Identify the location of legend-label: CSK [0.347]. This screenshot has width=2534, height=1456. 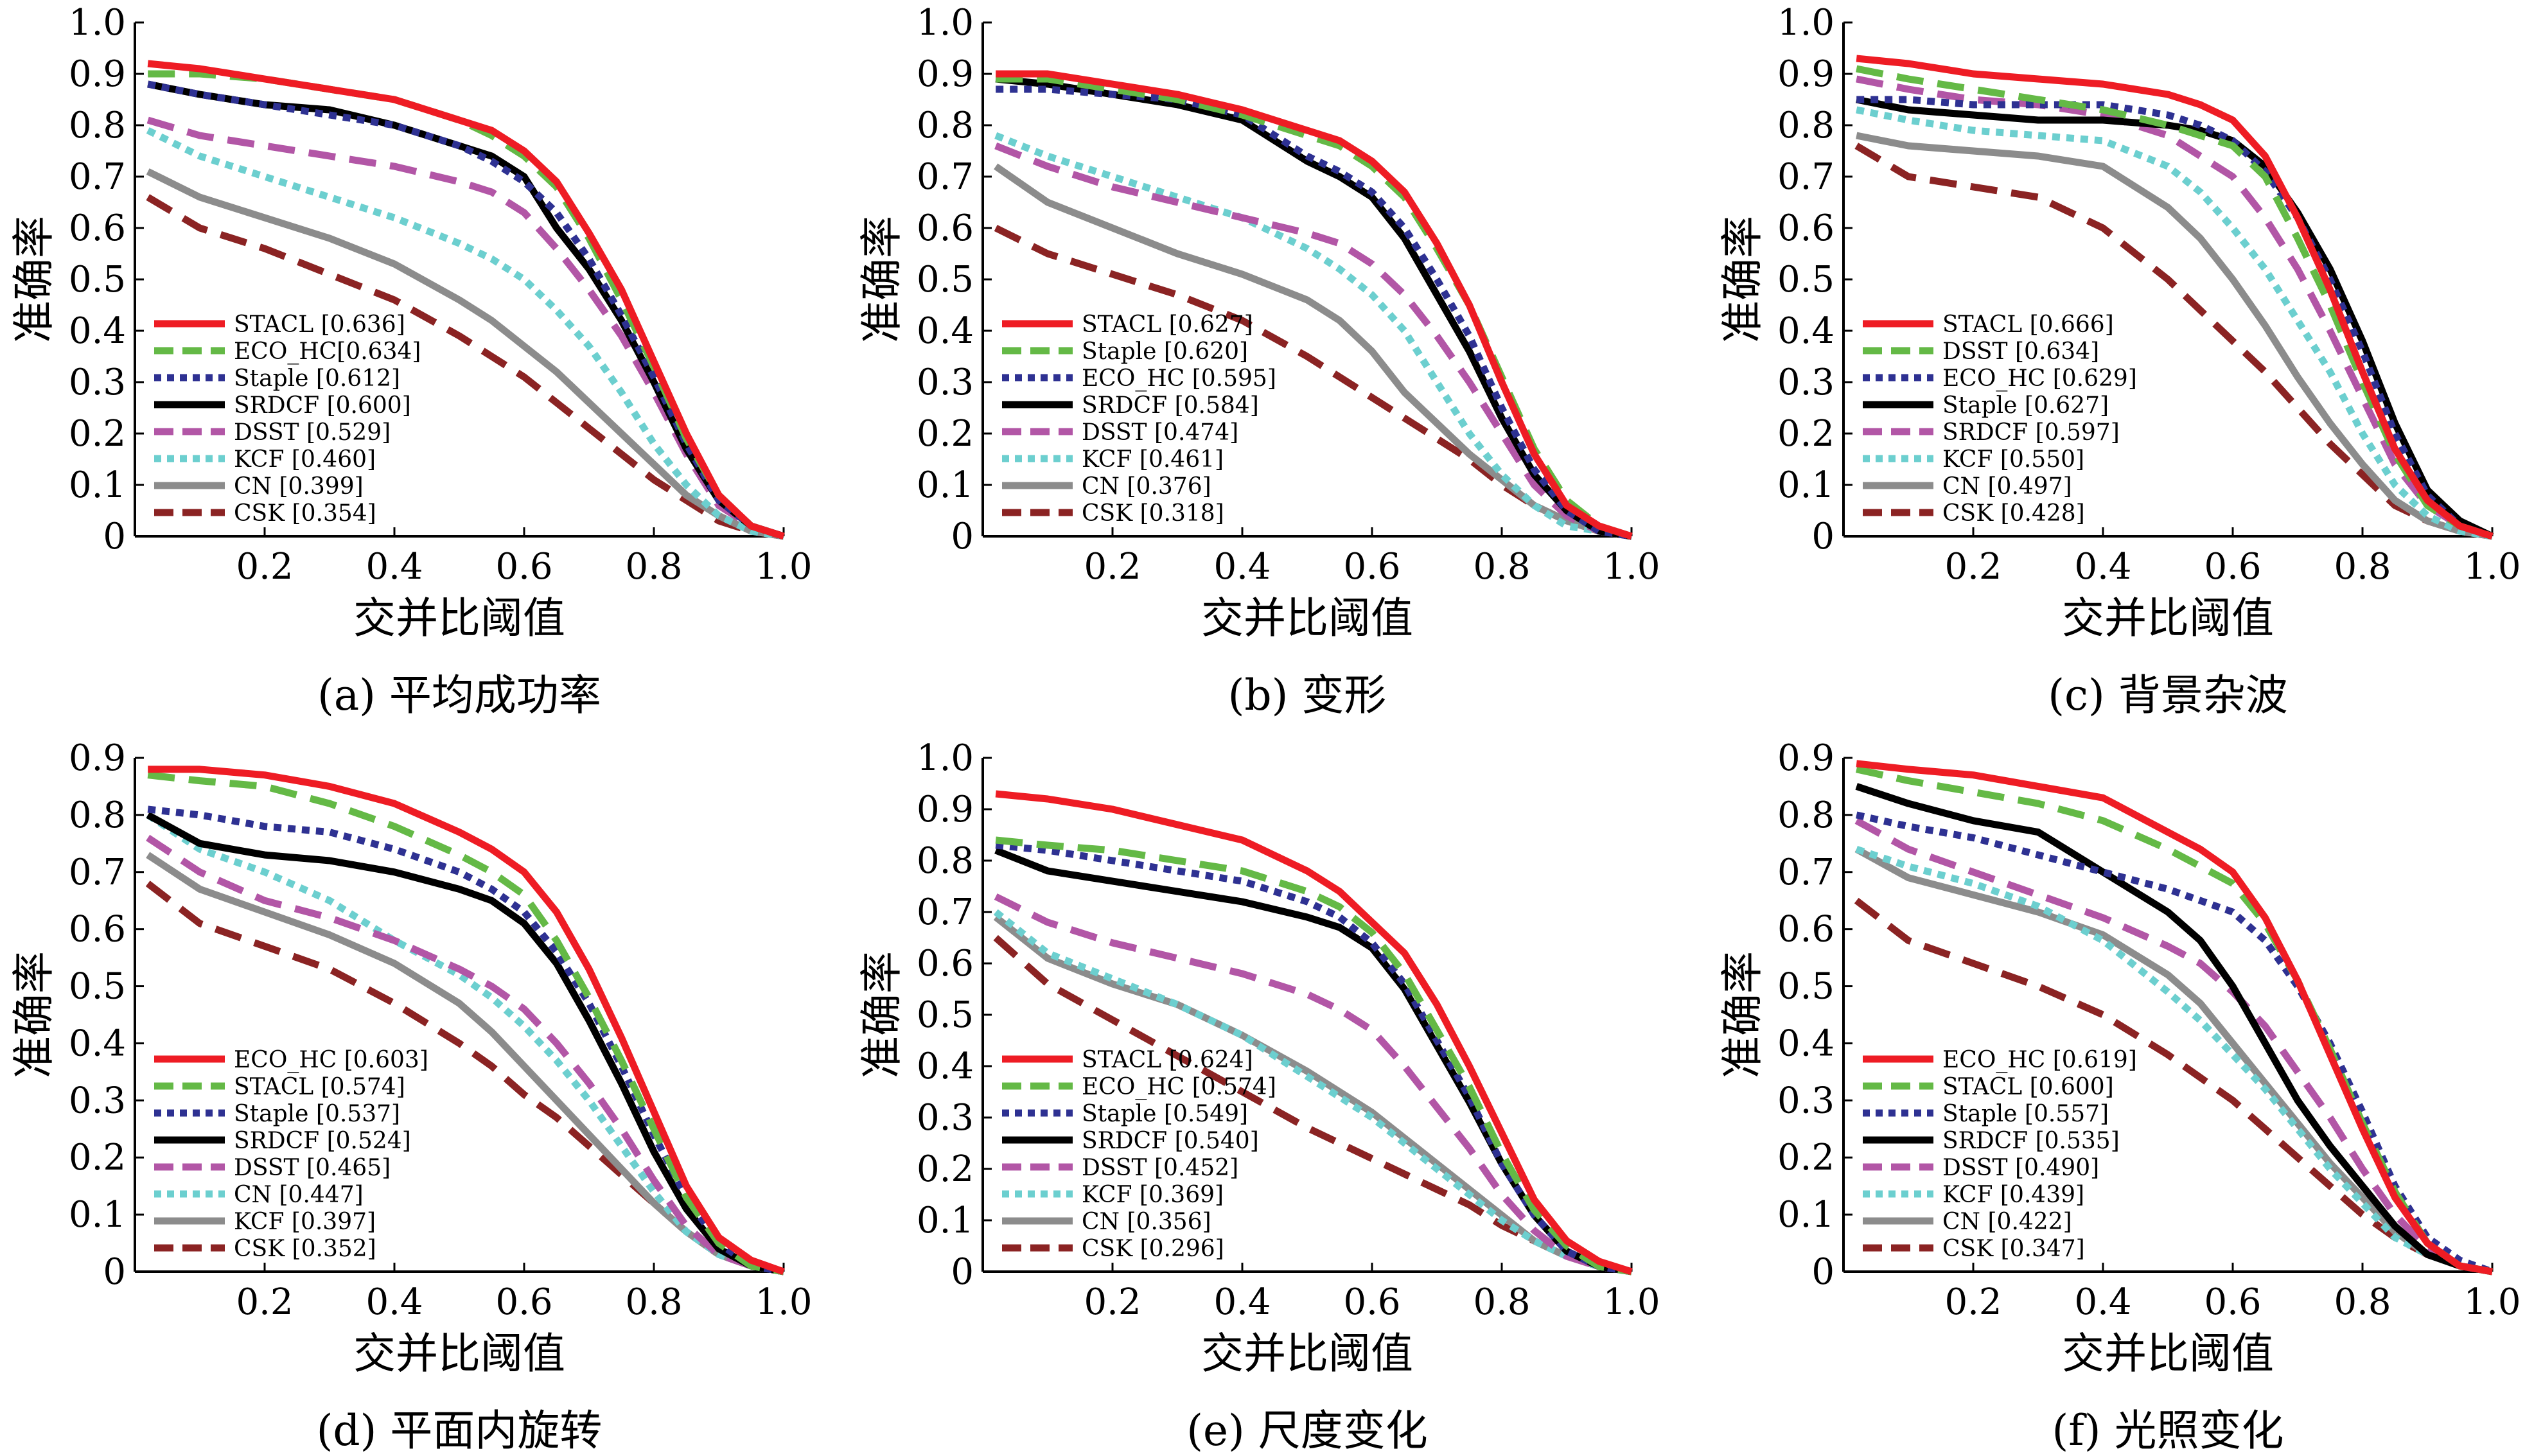
(2013, 1249).